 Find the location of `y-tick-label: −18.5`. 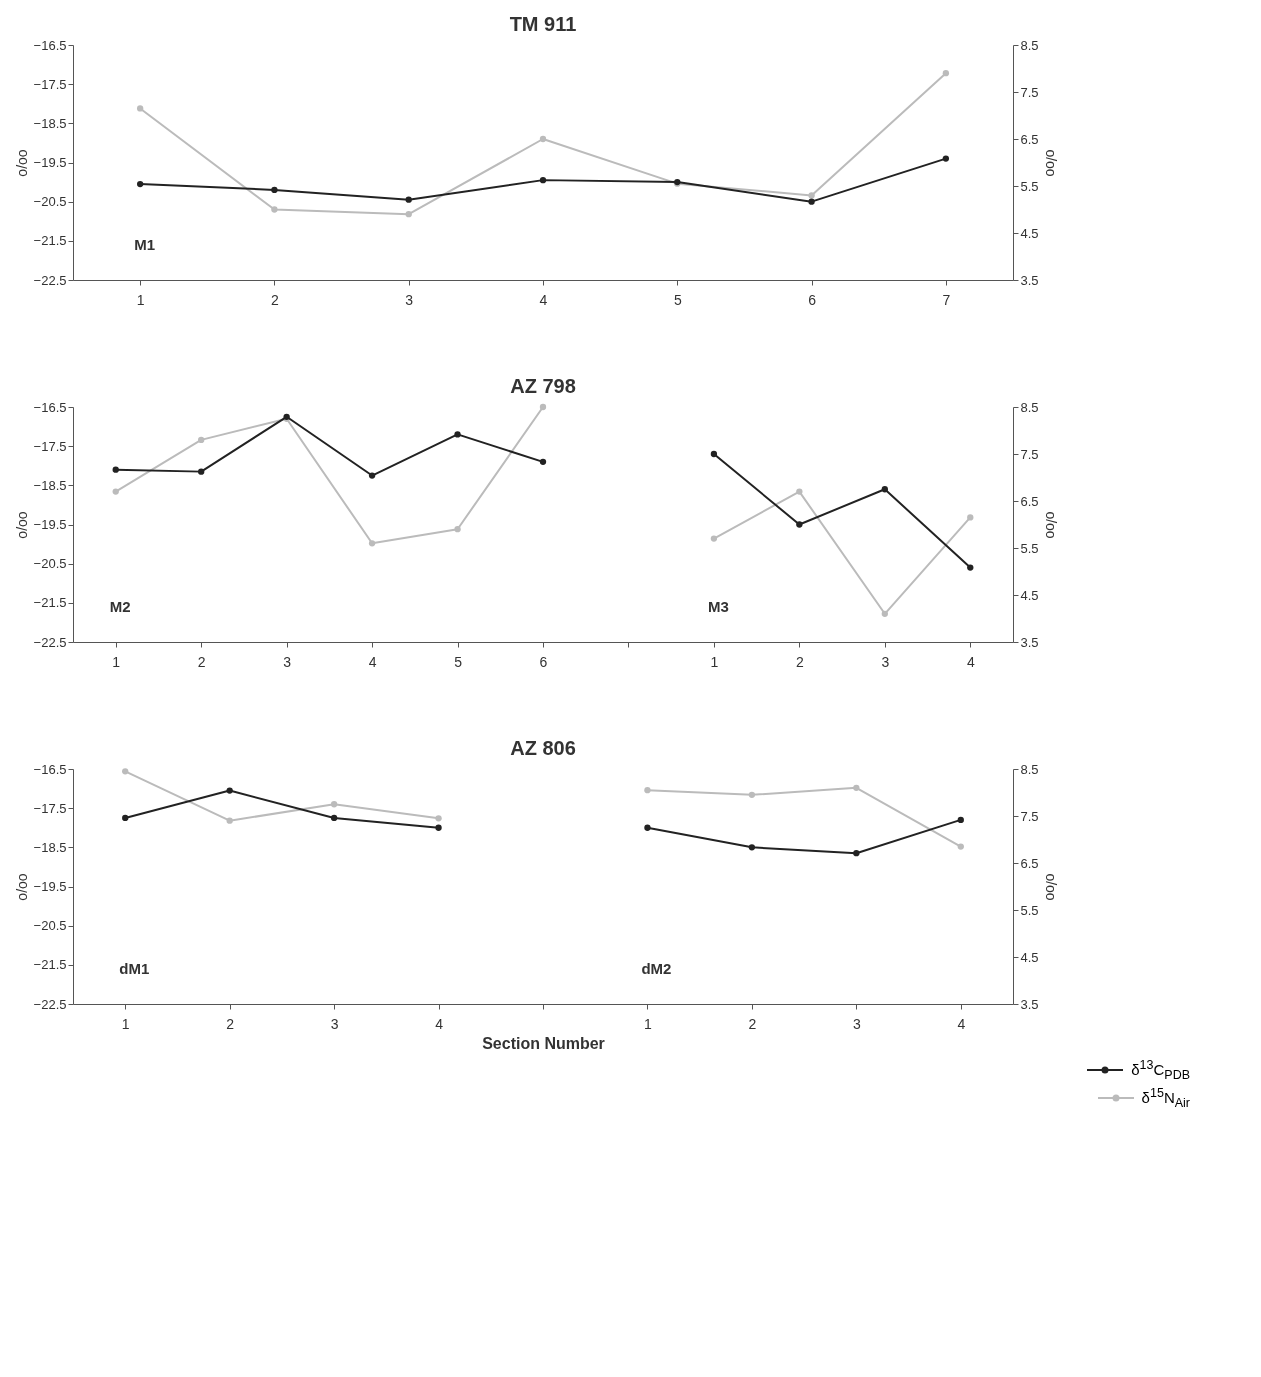

y-tick-label: −18.5 is located at coordinates (50, 847).